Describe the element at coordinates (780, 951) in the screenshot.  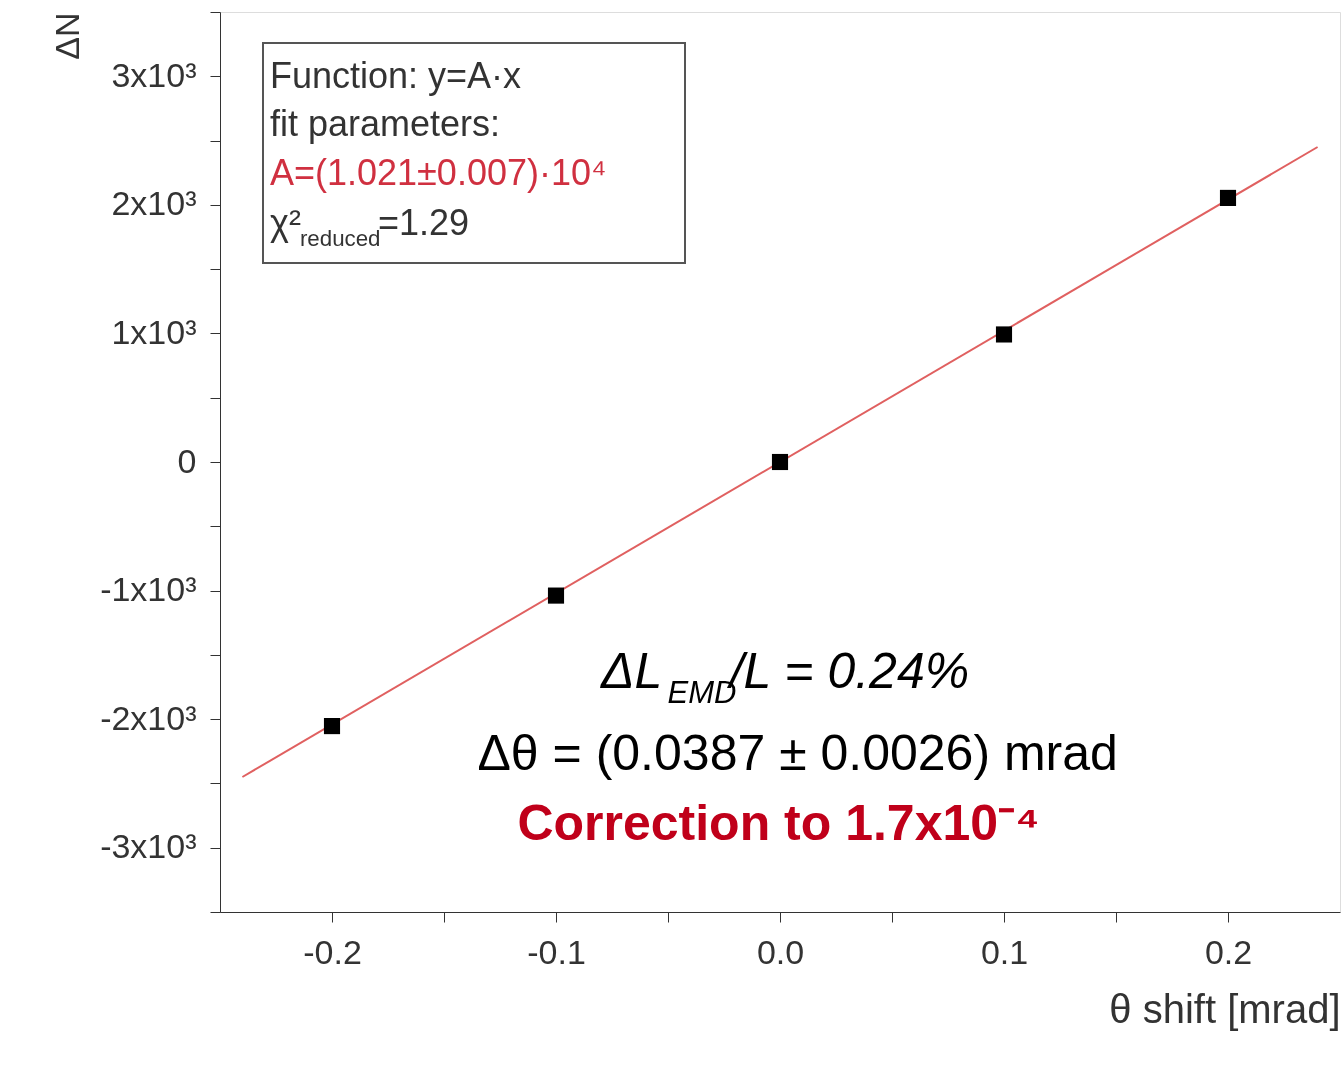
I see `x-tick-label: 0.0` at that location.